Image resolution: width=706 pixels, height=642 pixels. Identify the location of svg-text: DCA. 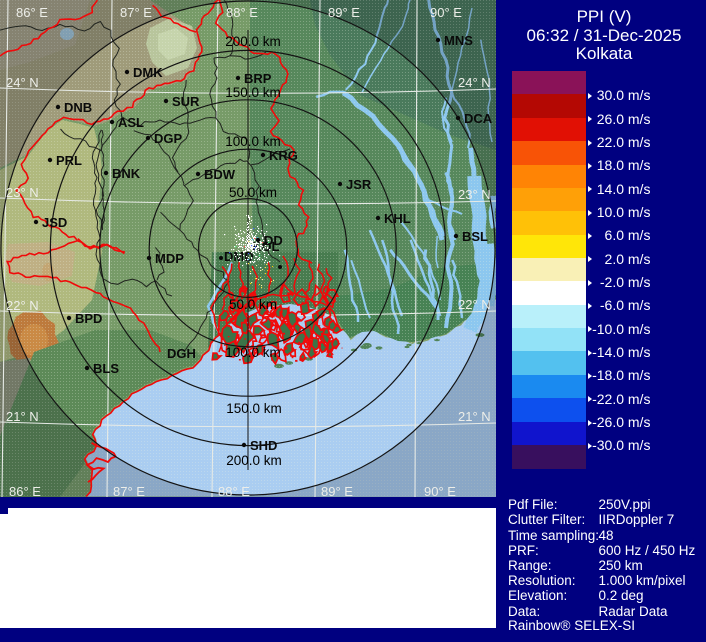
(478, 118).